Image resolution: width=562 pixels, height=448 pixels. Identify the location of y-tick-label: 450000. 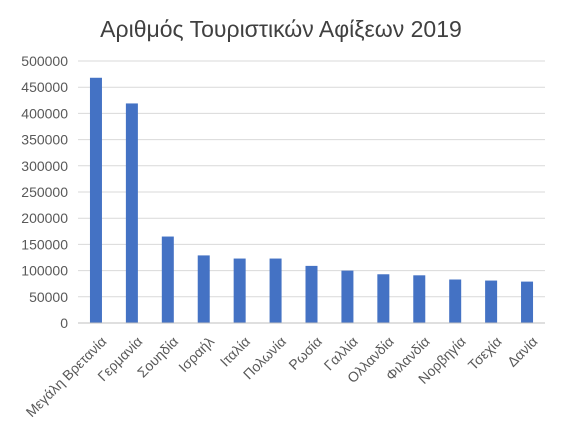
(44, 87).